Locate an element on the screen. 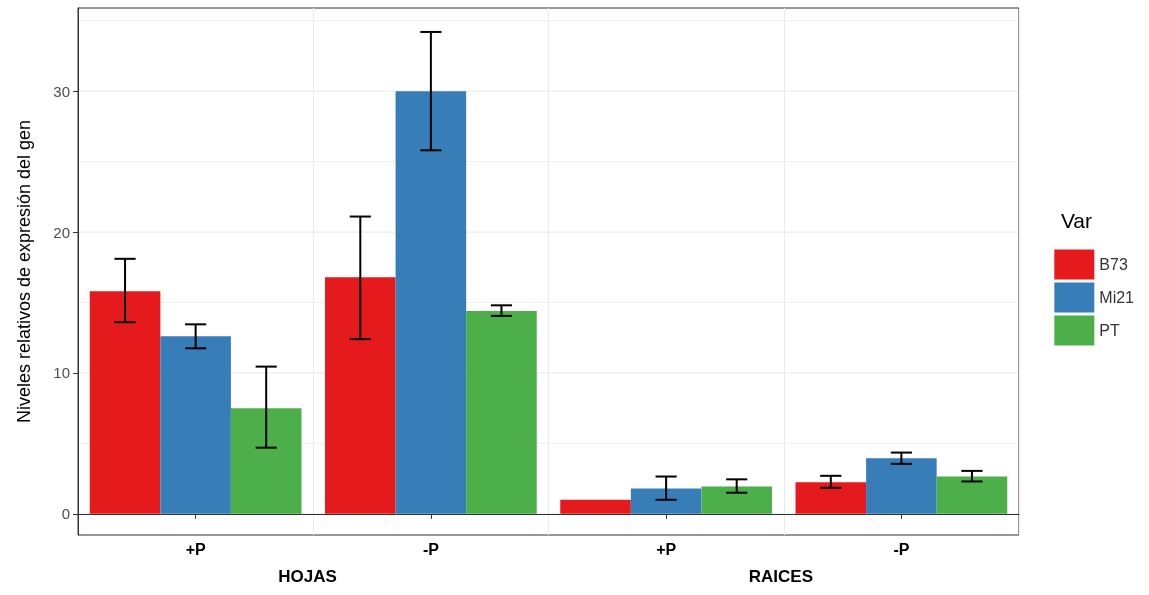  text: HOJAS is located at coordinates (307, 576).